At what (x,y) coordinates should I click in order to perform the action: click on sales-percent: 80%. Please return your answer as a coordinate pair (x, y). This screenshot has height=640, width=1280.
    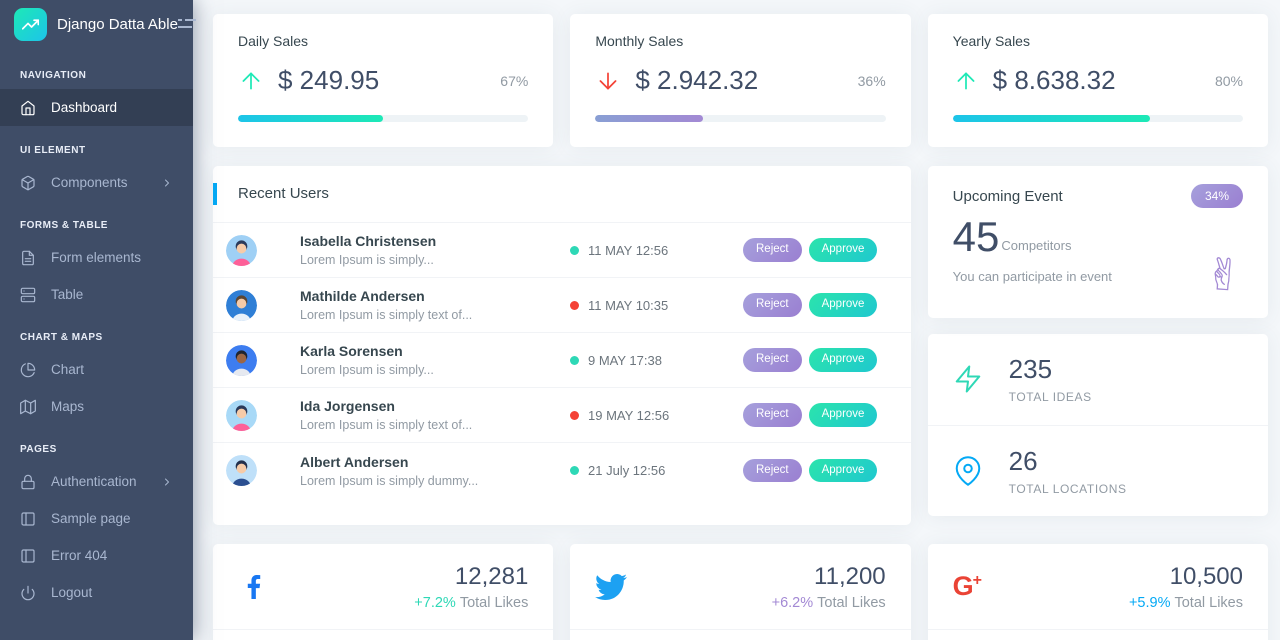
    Looking at the image, I should click on (1228, 80).